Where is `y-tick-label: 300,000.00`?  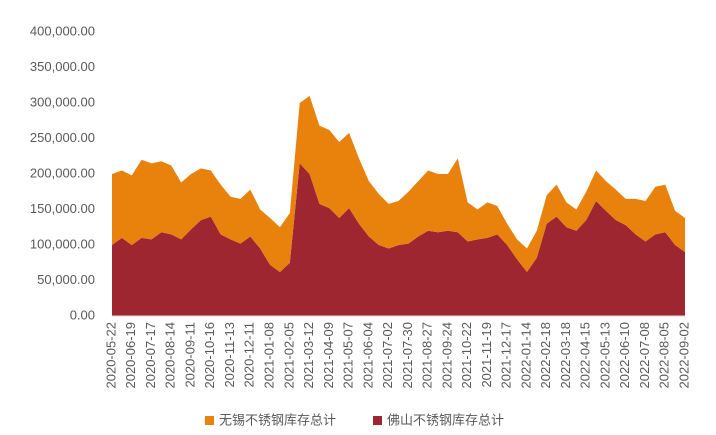 y-tick-label: 300,000.00 is located at coordinates (62, 101).